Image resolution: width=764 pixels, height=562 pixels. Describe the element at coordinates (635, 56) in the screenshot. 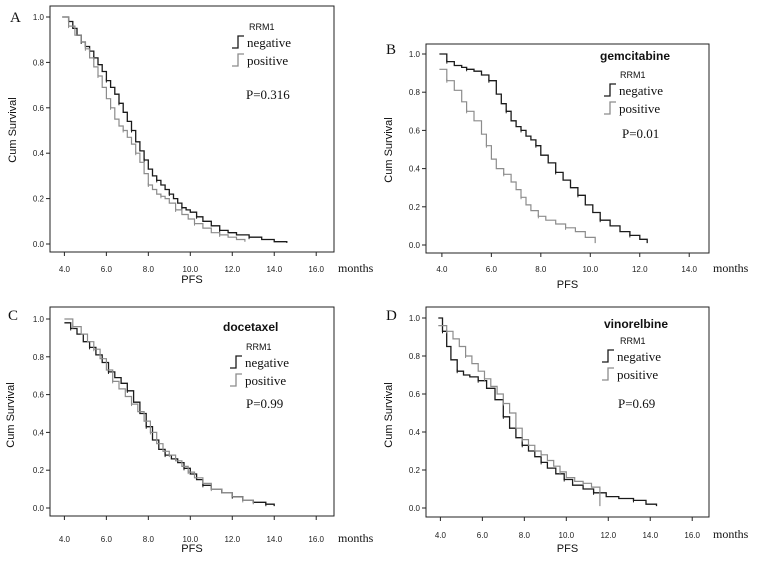

I see `chart-title: gemcitabine` at that location.